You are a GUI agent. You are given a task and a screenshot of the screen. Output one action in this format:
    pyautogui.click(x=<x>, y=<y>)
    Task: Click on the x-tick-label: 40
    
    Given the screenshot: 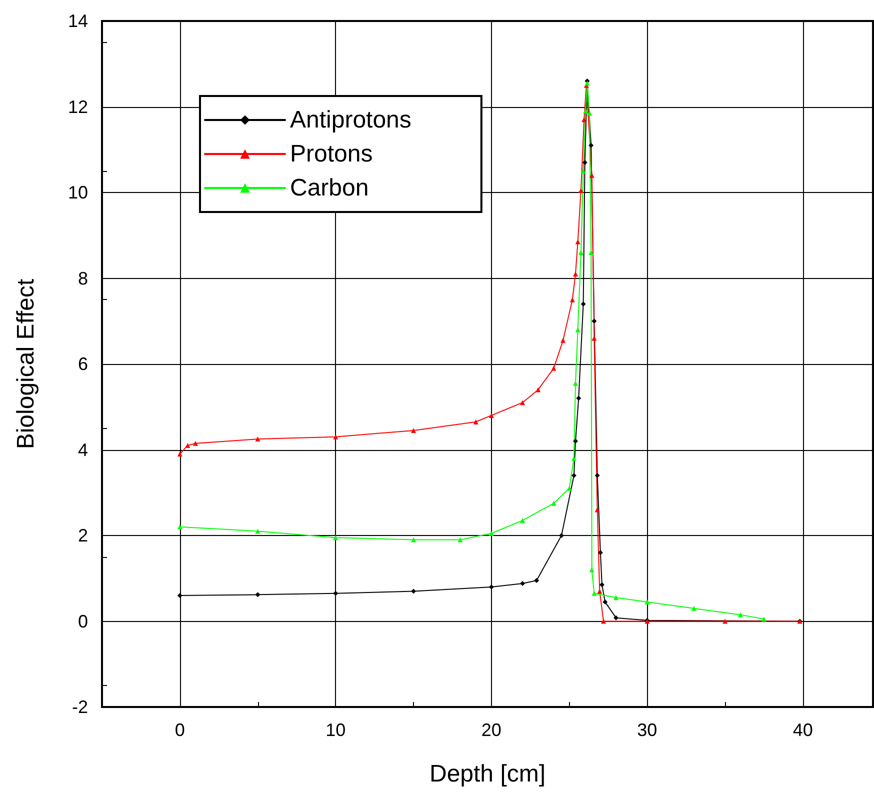 What is the action you would take?
    pyautogui.click(x=802, y=730)
    